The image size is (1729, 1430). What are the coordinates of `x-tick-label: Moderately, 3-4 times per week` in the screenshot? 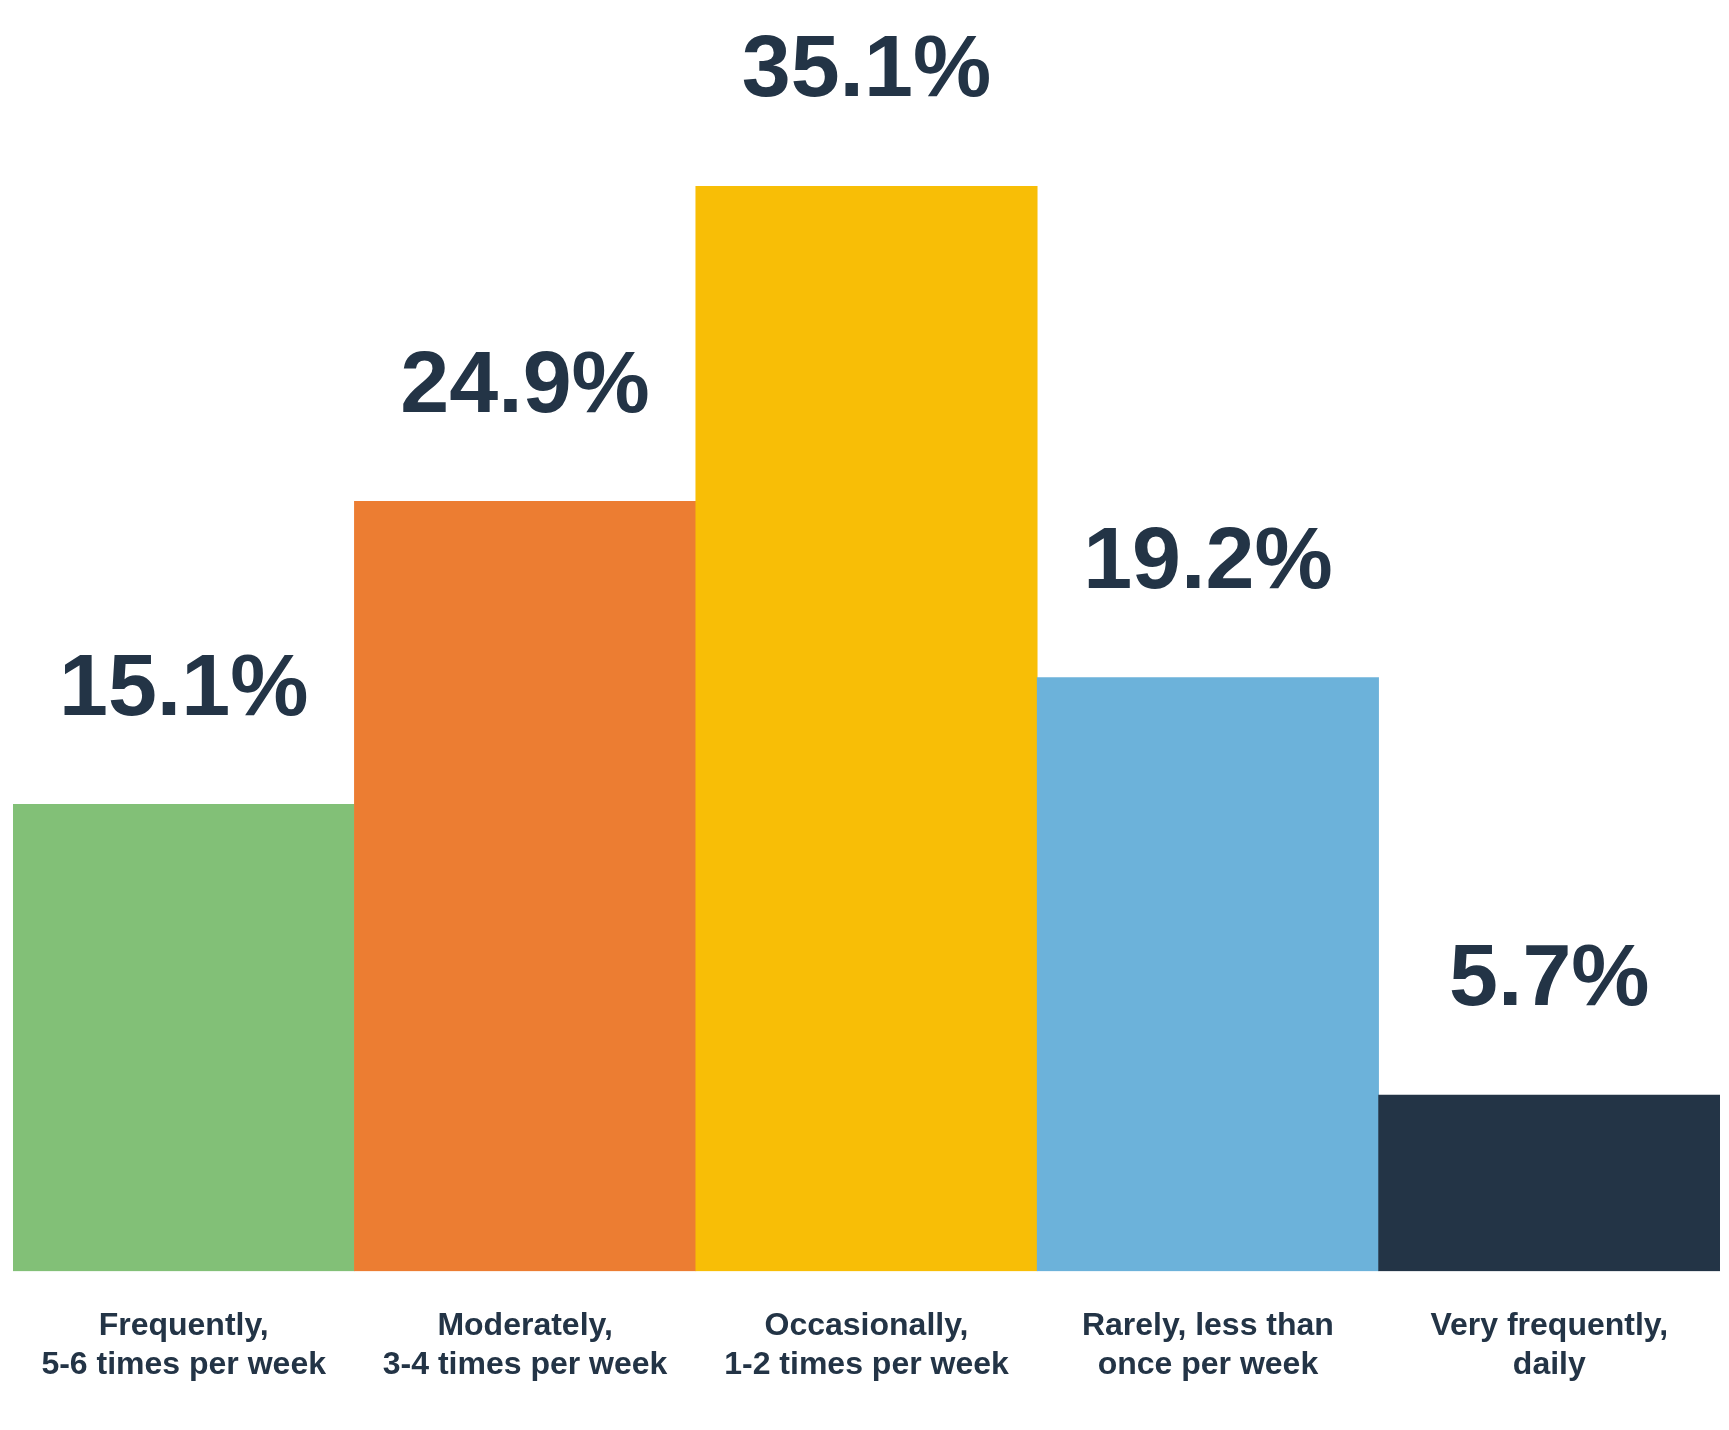 It's located at (525, 1343).